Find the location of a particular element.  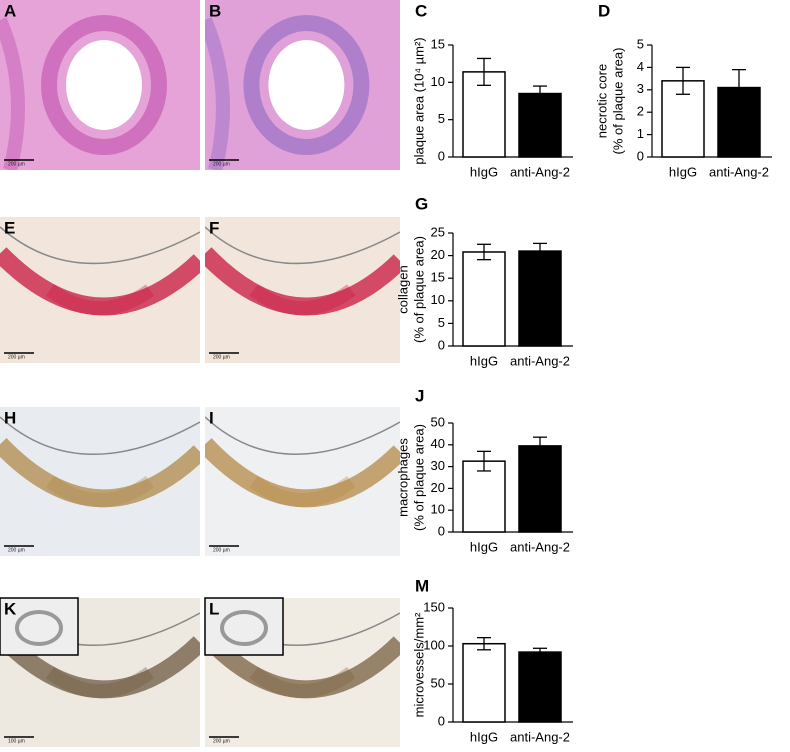

panel-letter: J is located at coordinates (419, 395).